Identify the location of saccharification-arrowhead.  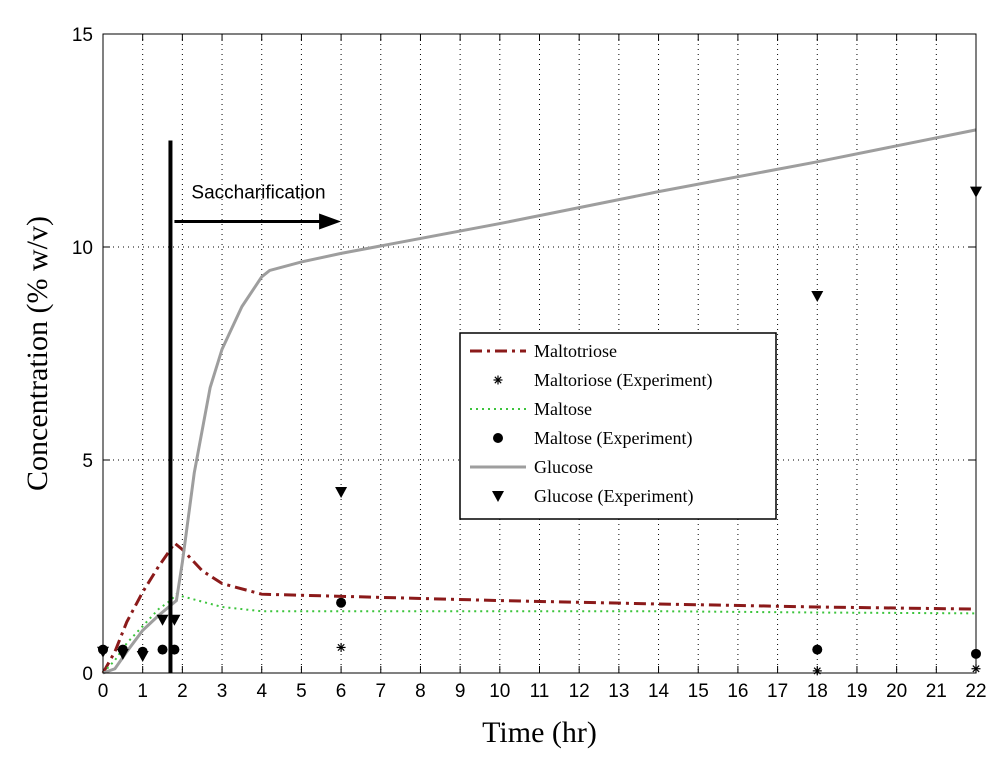
(330, 221).